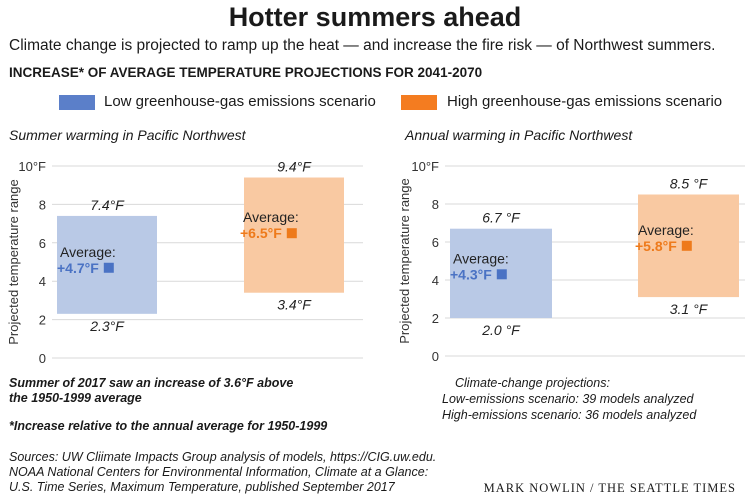 This screenshot has width=750, height=499. Describe the element at coordinates (75, 398) in the screenshot. I see `summer-2017-note-line2: the 1950-1999 average` at that location.